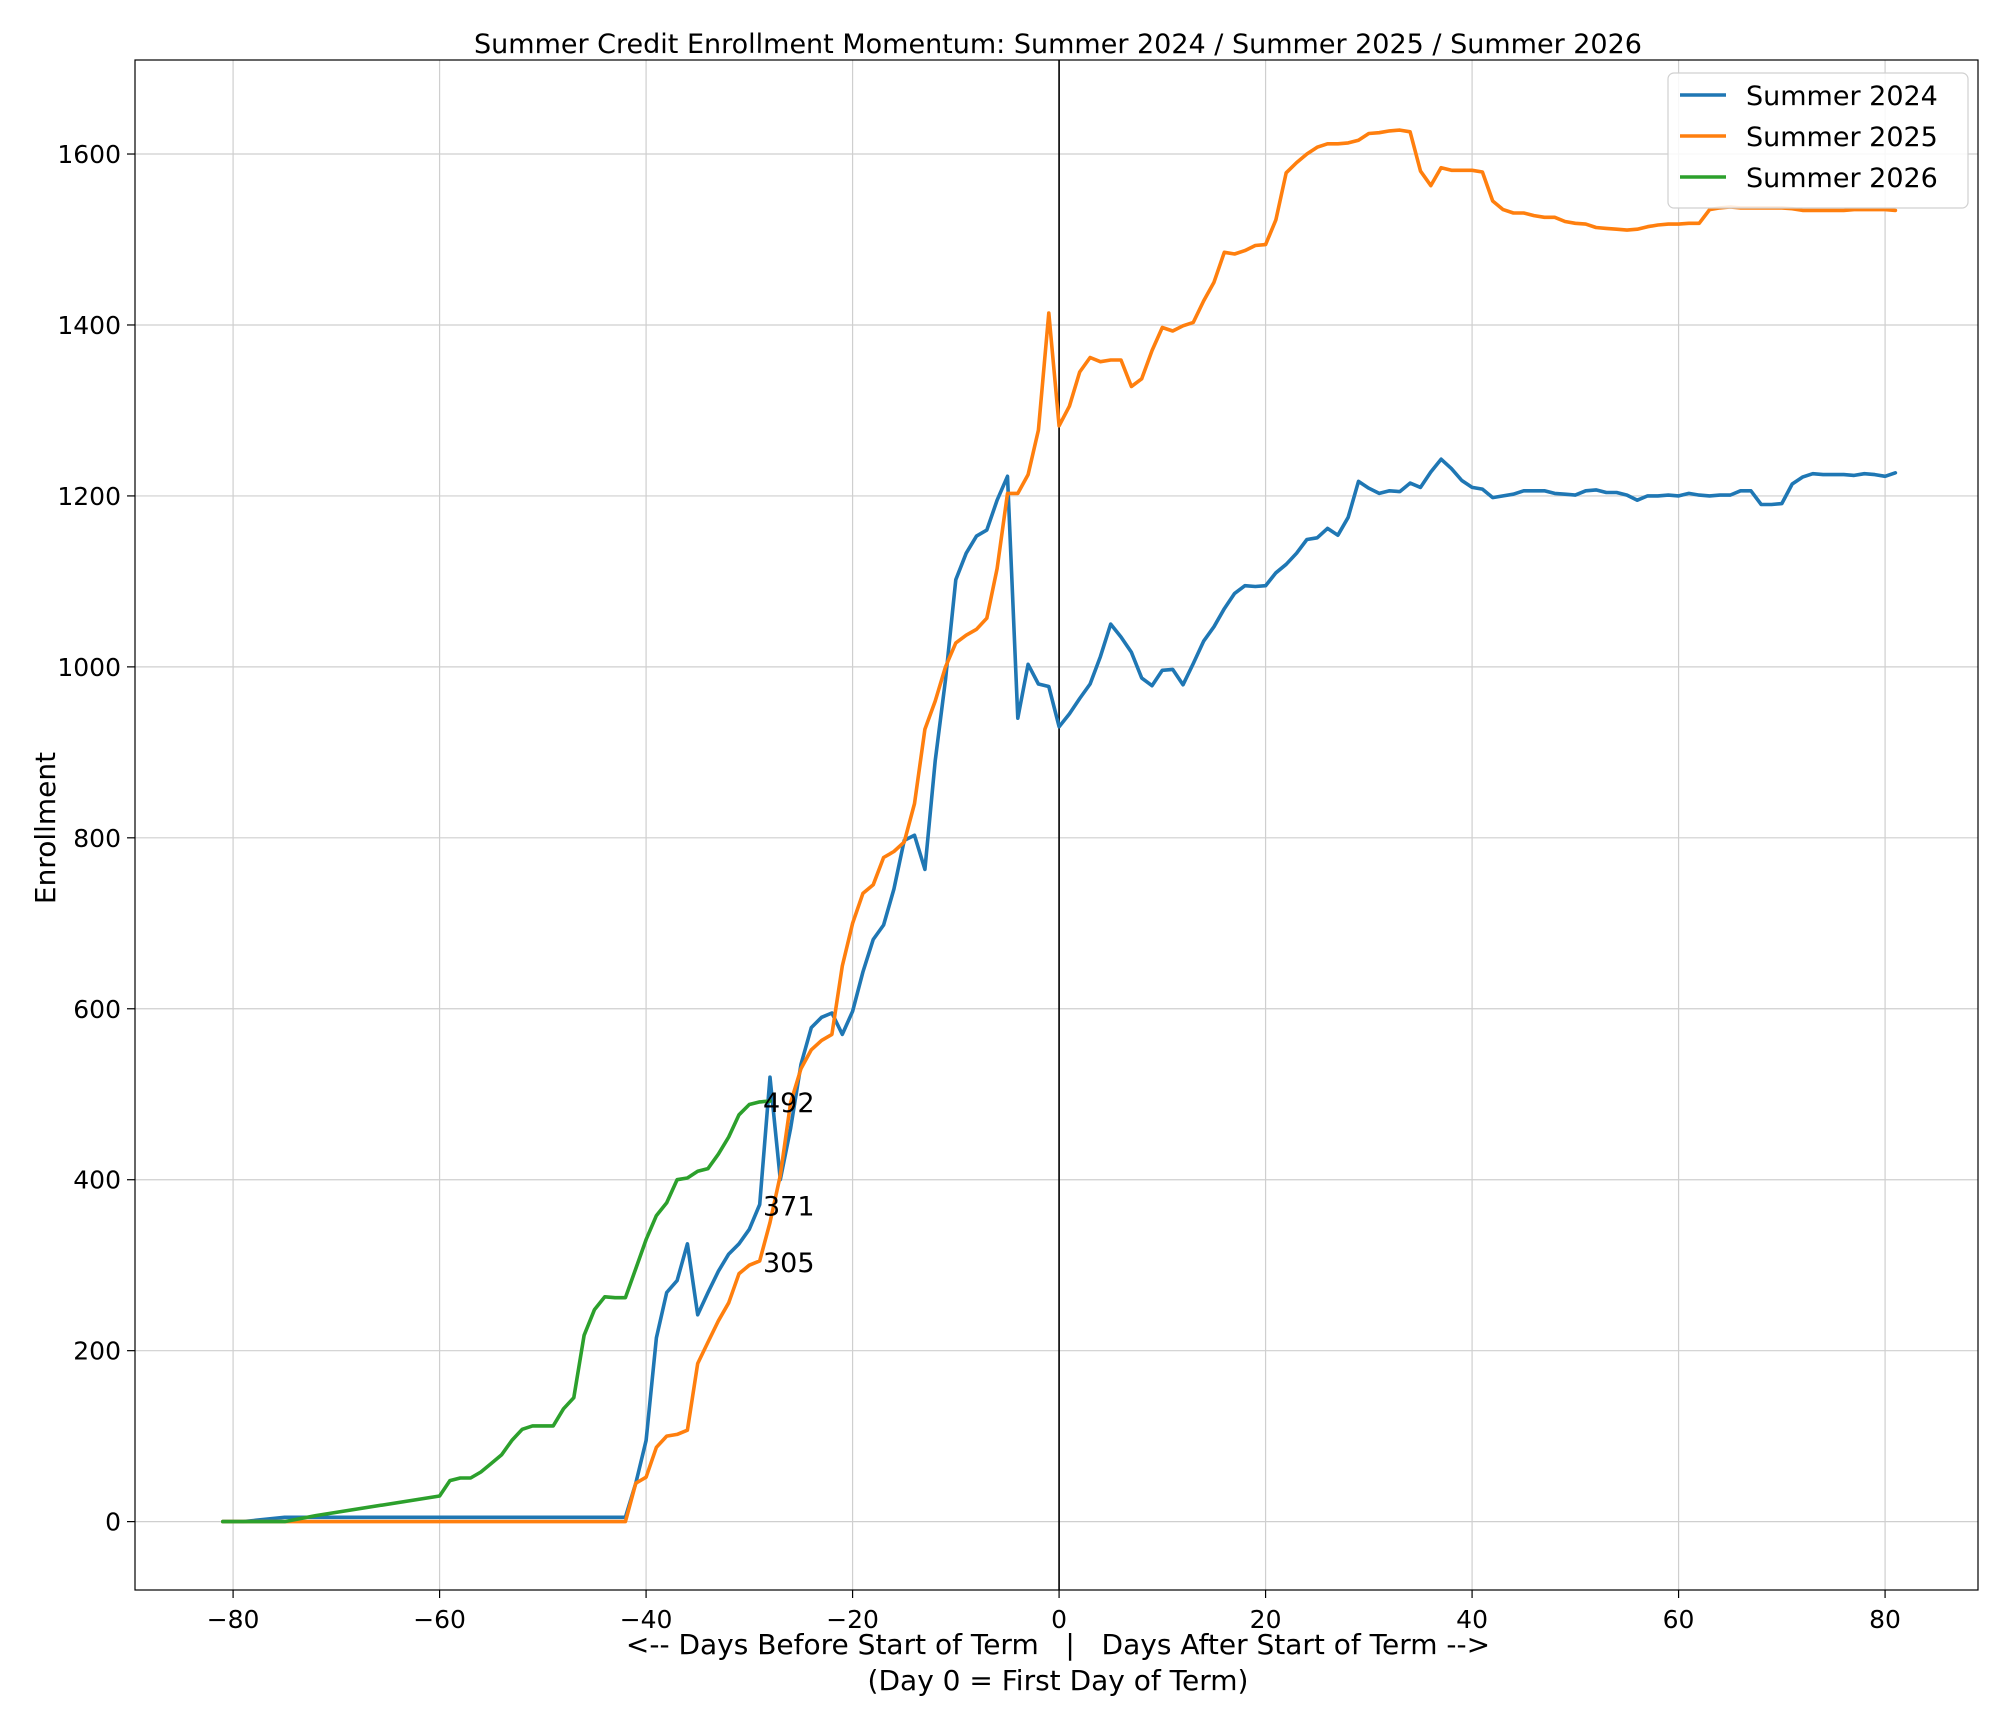 This screenshot has height=1714, width=2000. What do you see at coordinates (89, 667) in the screenshot?
I see `y-tick-label: 1000` at bounding box center [89, 667].